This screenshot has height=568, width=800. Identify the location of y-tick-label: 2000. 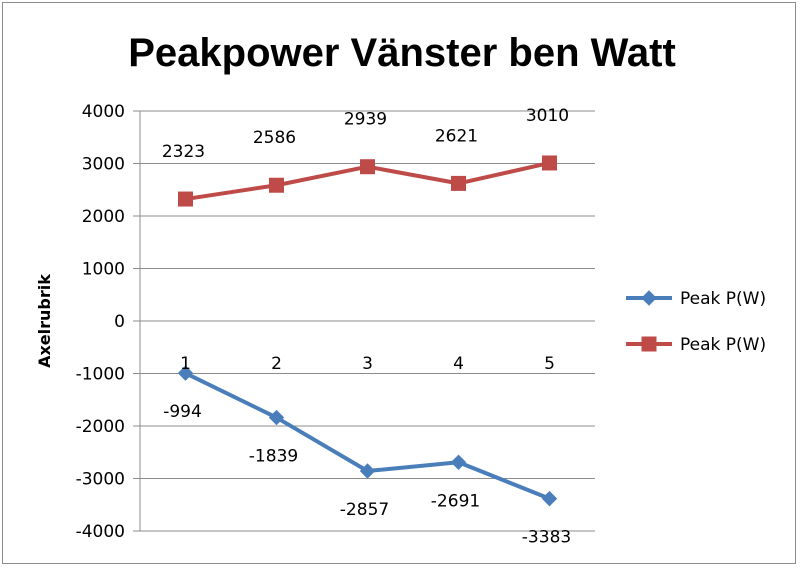
(103, 217).